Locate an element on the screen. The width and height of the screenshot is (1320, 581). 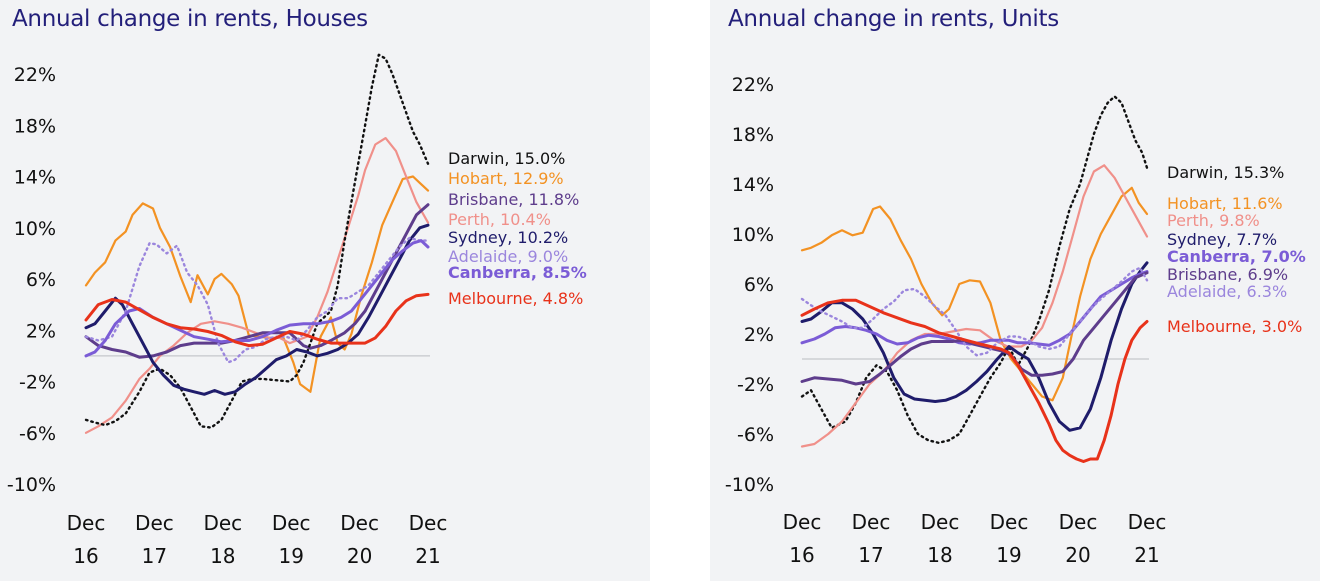
series-label-darwin: Darwin, 15.3% is located at coordinates (1225, 172).